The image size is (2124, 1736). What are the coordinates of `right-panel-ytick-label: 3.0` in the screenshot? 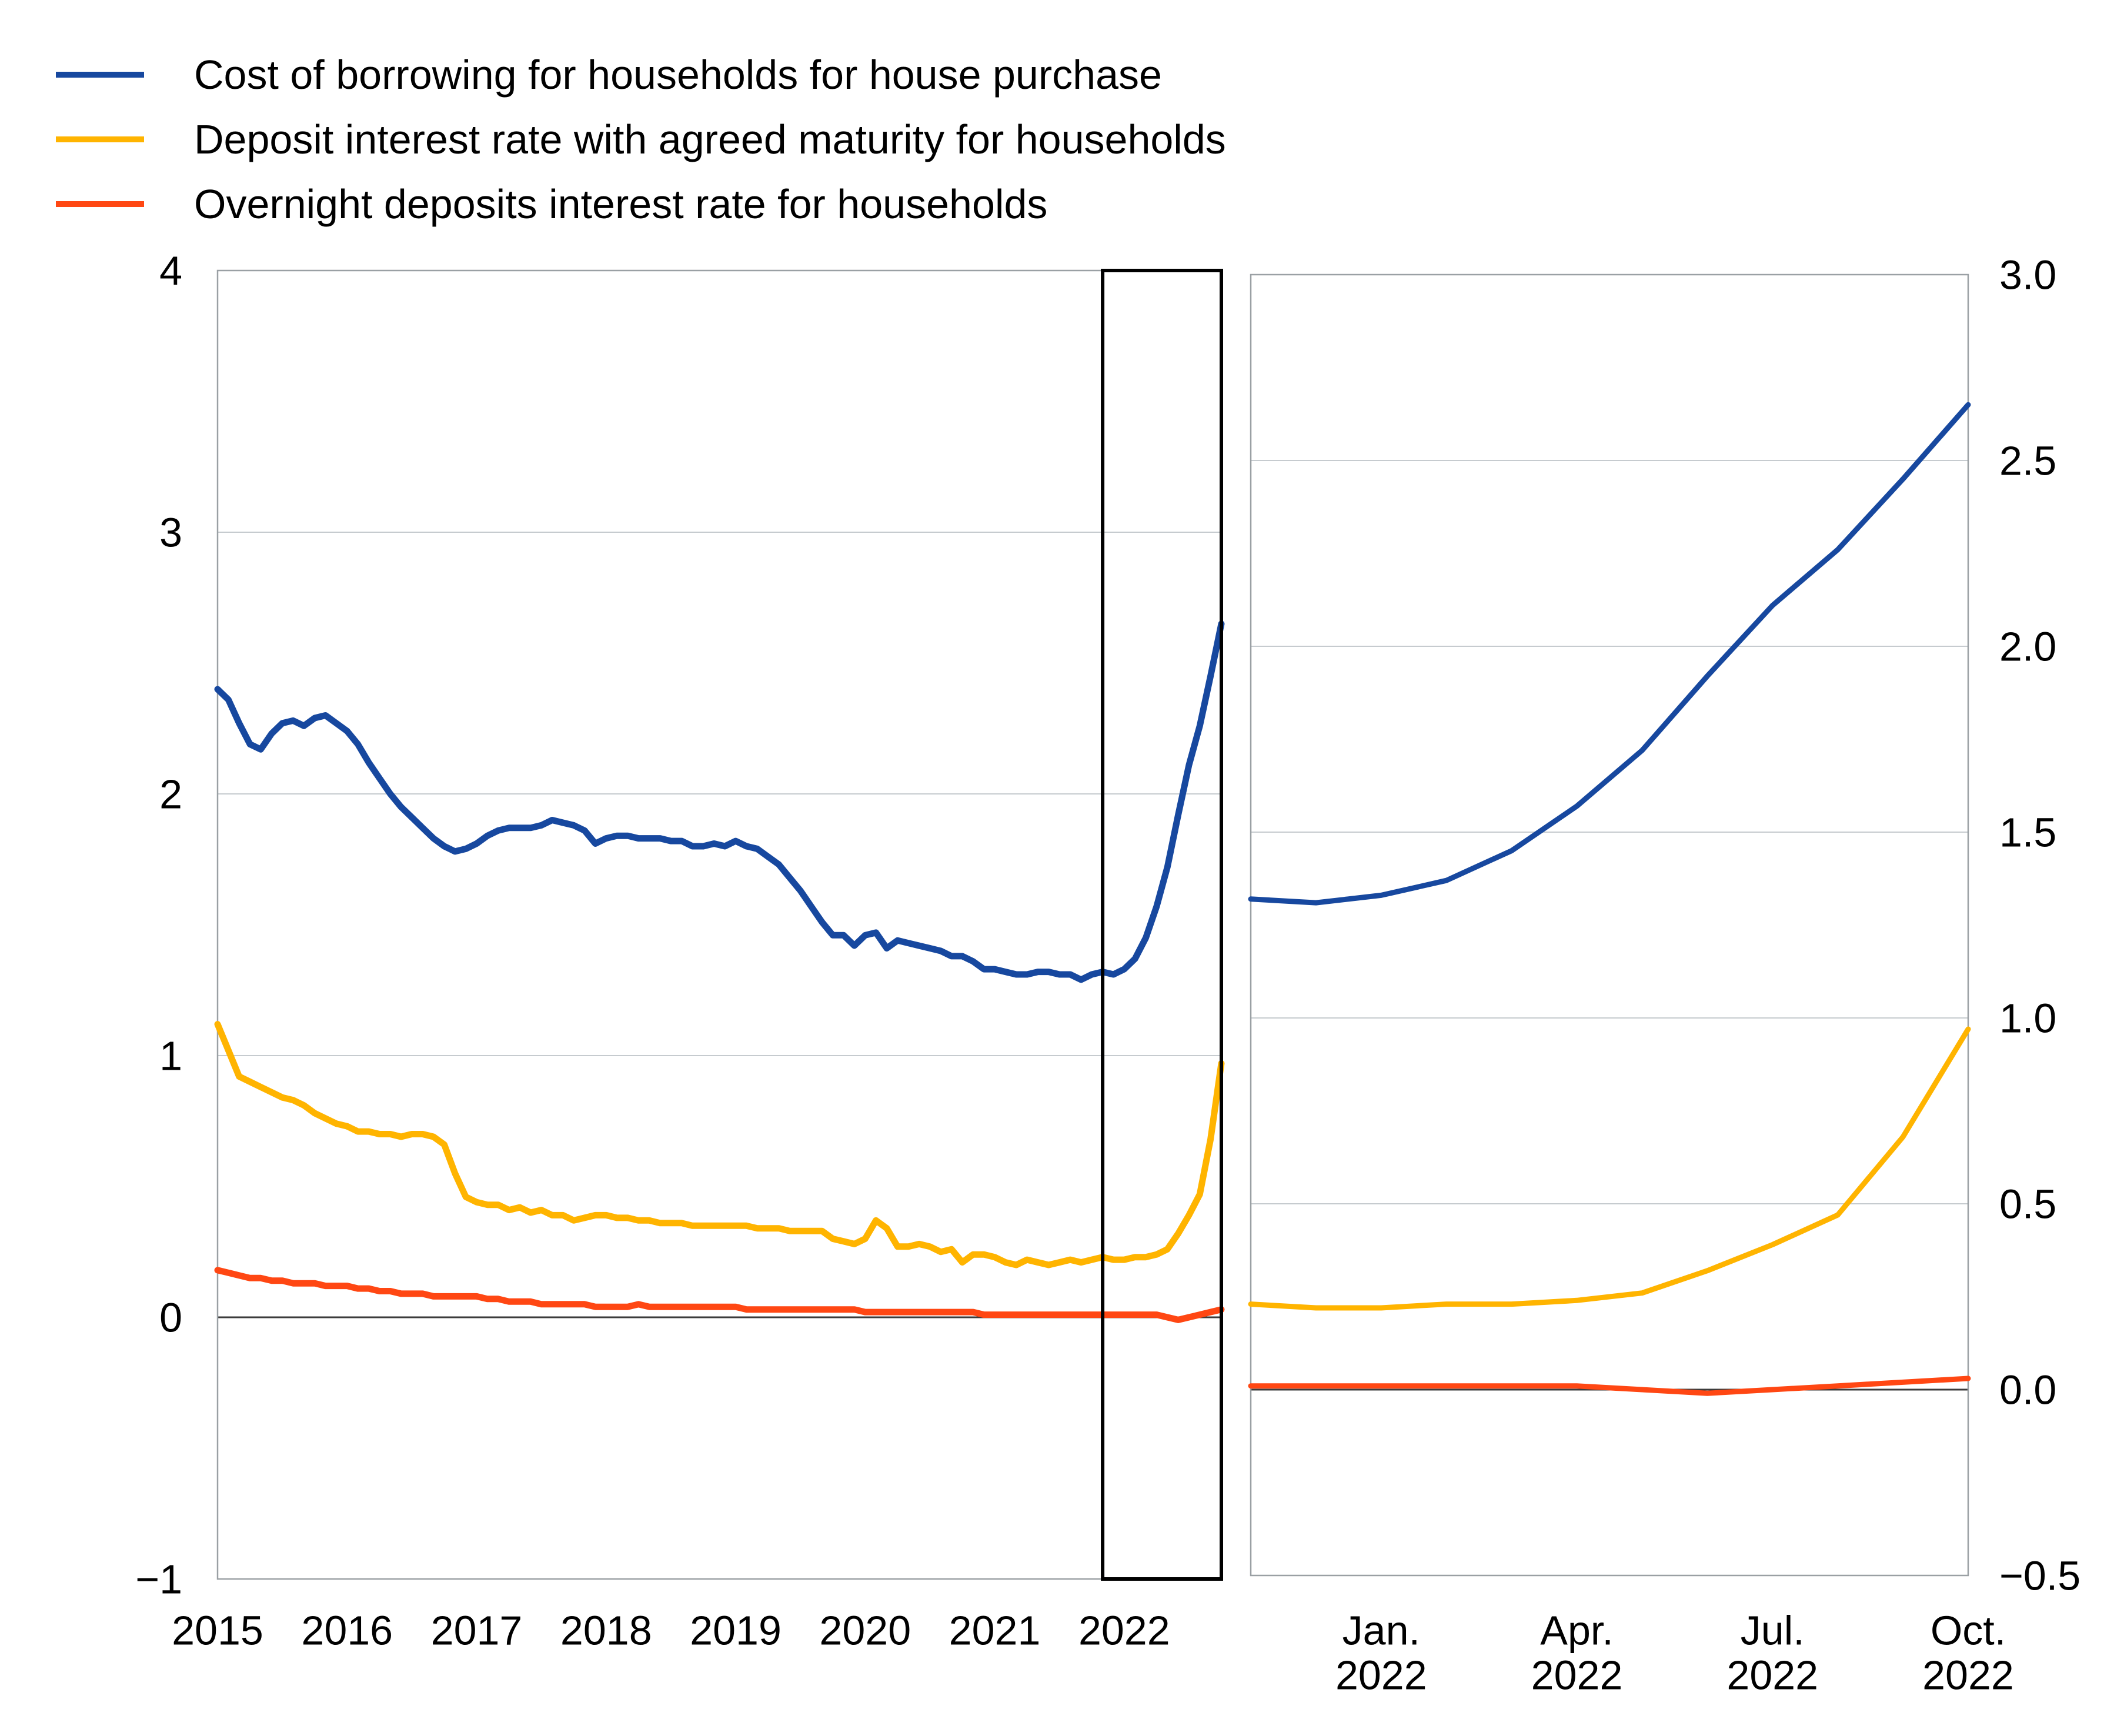 It's located at (2027, 275).